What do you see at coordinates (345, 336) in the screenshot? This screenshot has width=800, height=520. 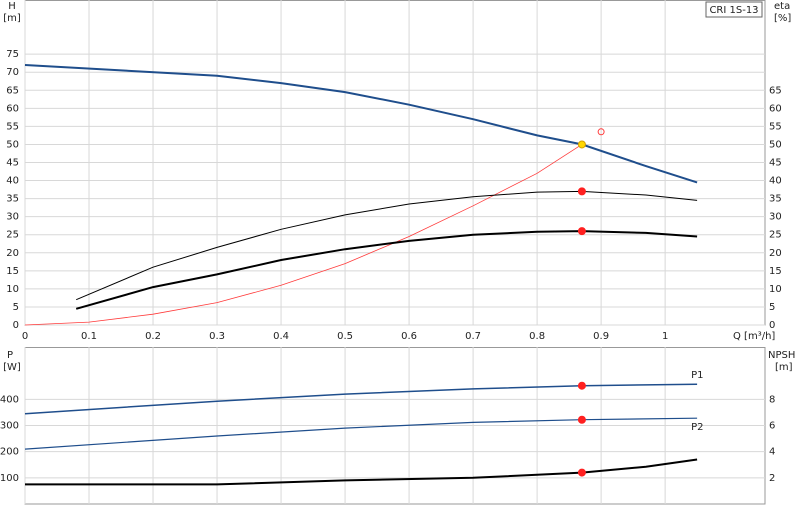 I see `x-tick-label: 0.5` at bounding box center [345, 336].